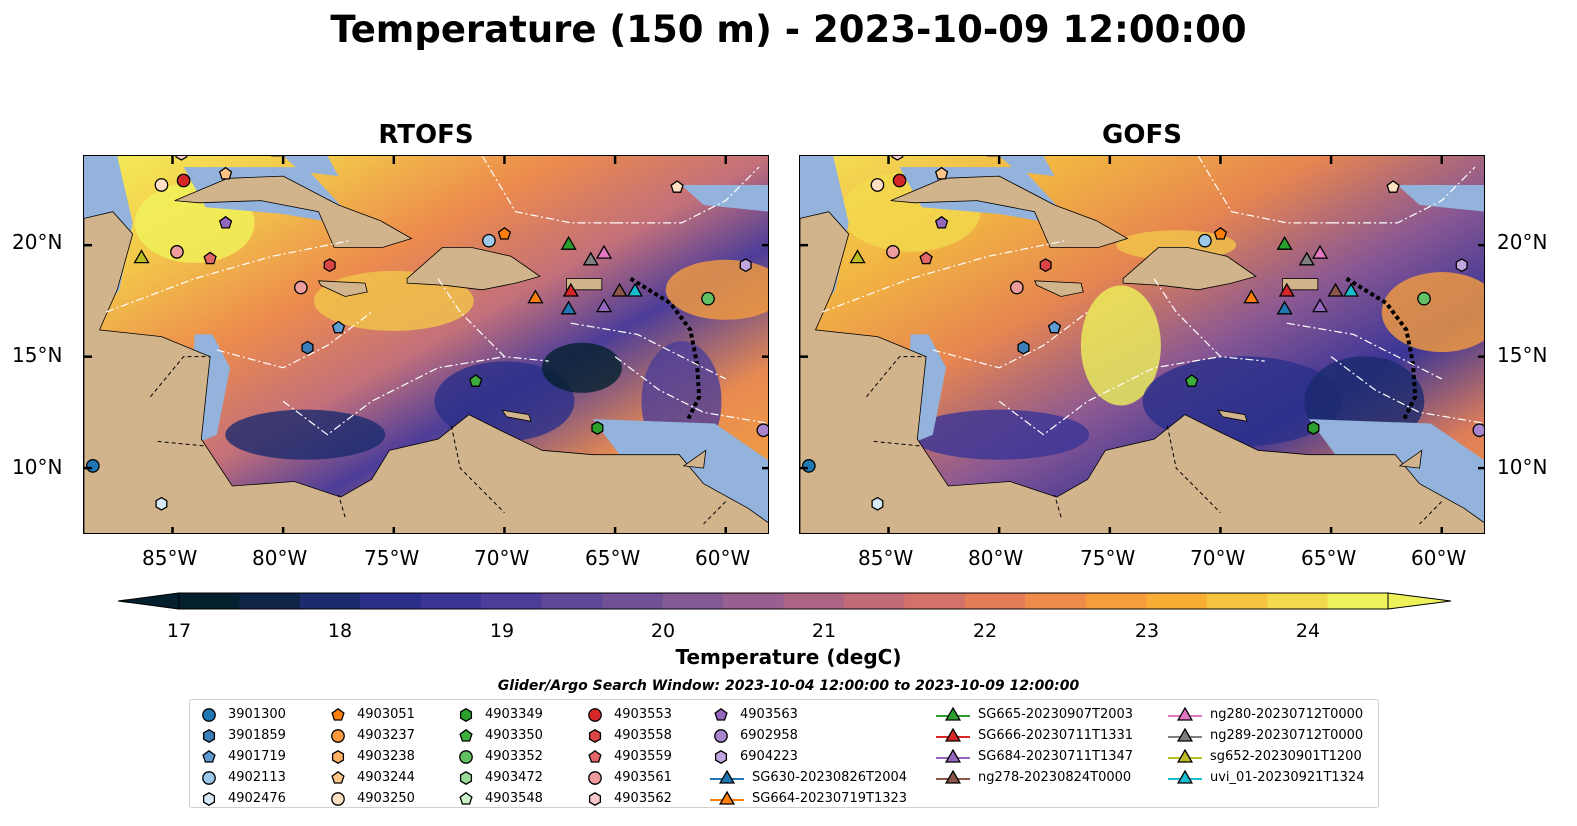 The width and height of the screenshot is (1577, 826). Describe the element at coordinates (1266, 756) in the screenshot. I see `legend-item: sg652-20230901T1200` at that location.